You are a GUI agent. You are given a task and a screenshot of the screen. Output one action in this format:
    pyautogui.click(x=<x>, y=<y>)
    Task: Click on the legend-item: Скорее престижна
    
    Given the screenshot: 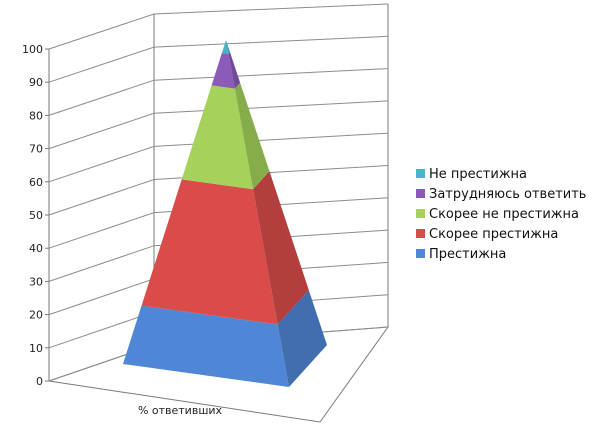 What is the action you would take?
    pyautogui.click(x=487, y=234)
    